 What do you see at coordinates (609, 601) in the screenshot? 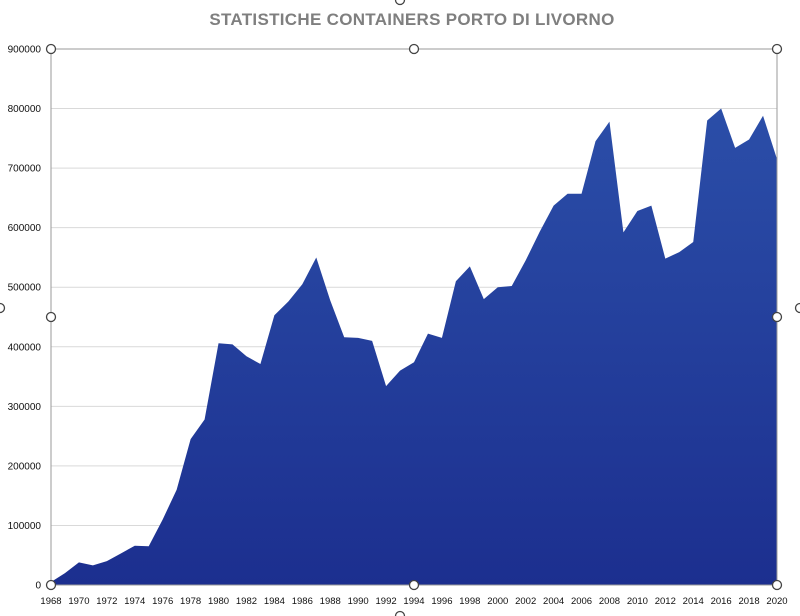
I see `x-tick-label: 2008` at bounding box center [609, 601].